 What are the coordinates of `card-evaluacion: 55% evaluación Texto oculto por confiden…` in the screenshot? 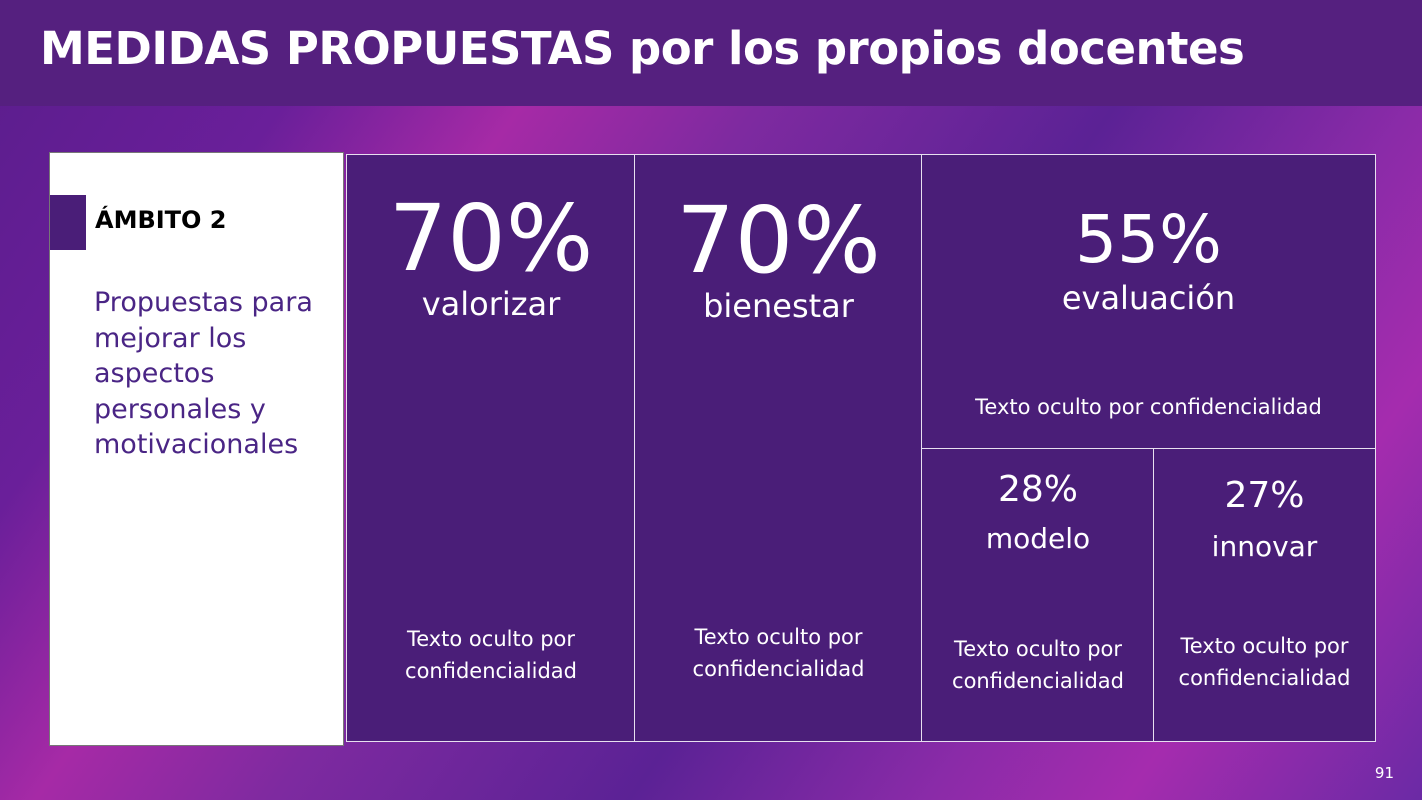 It's located at (1148, 302).